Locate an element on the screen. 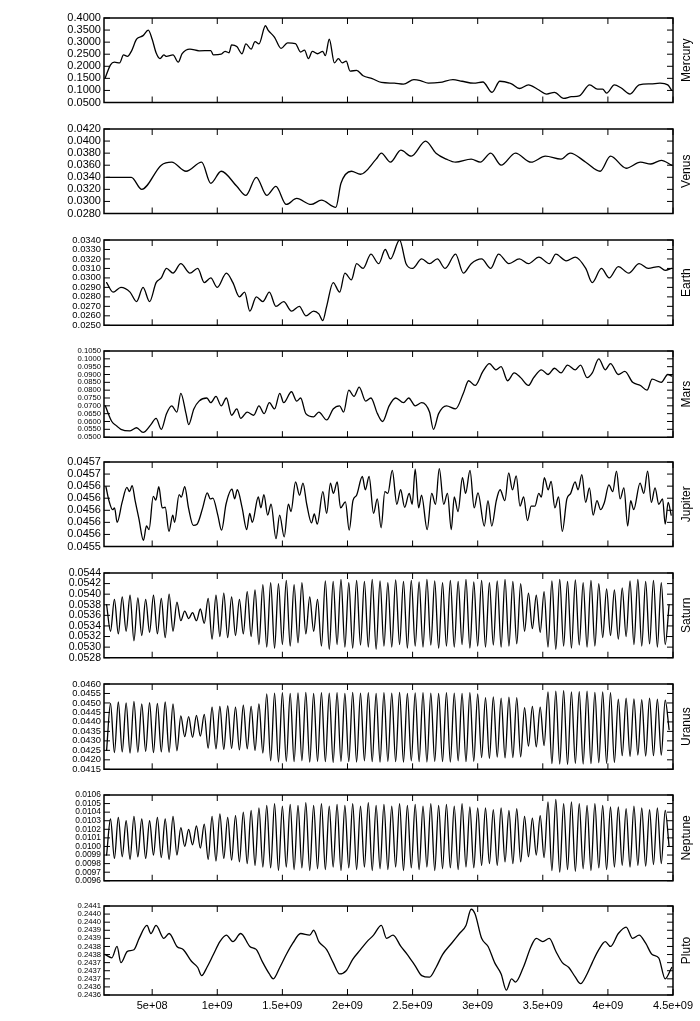 This screenshot has height=1021, width=700. y-tick-label: 0.0105 is located at coordinates (88, 802).